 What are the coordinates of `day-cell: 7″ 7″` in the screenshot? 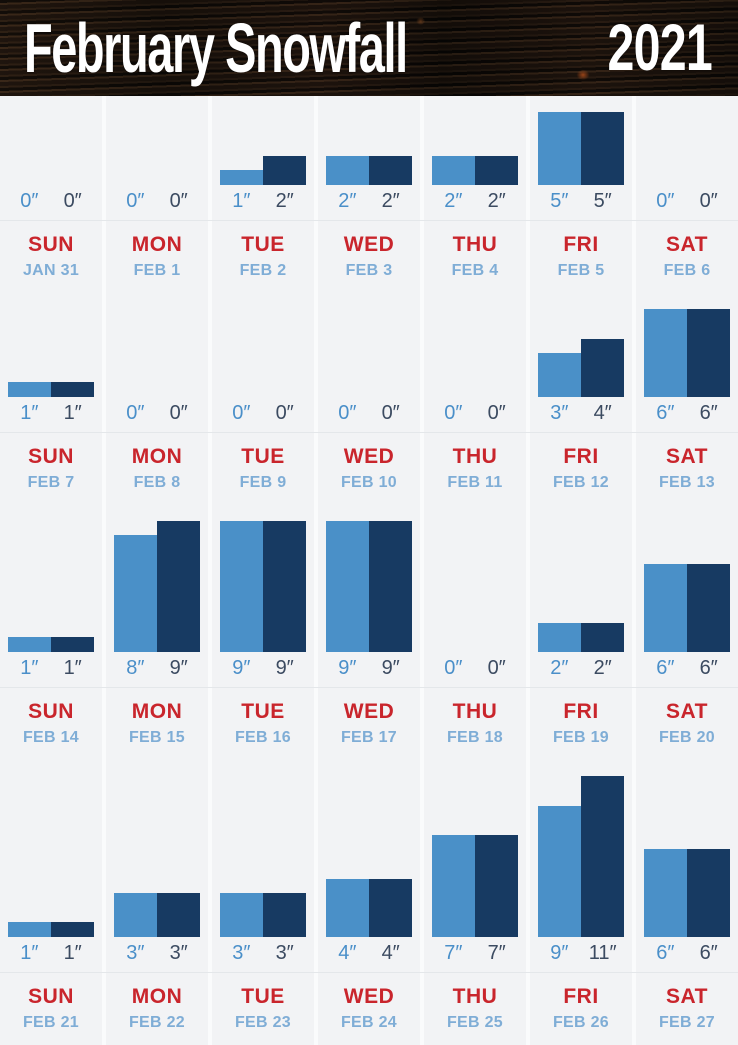 It's located at (475, 866).